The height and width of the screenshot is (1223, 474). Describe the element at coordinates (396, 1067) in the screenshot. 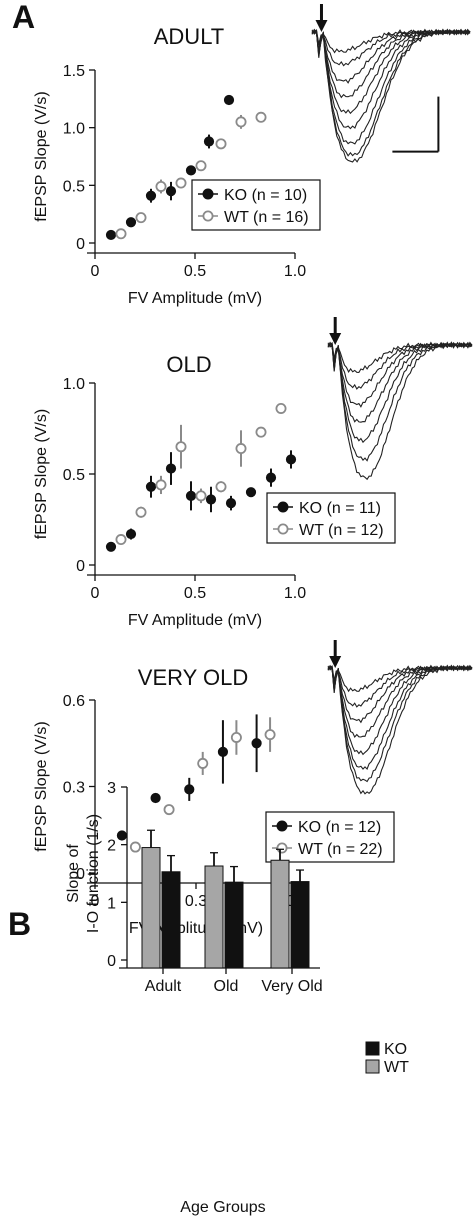

I see `legend-label: WT` at that location.